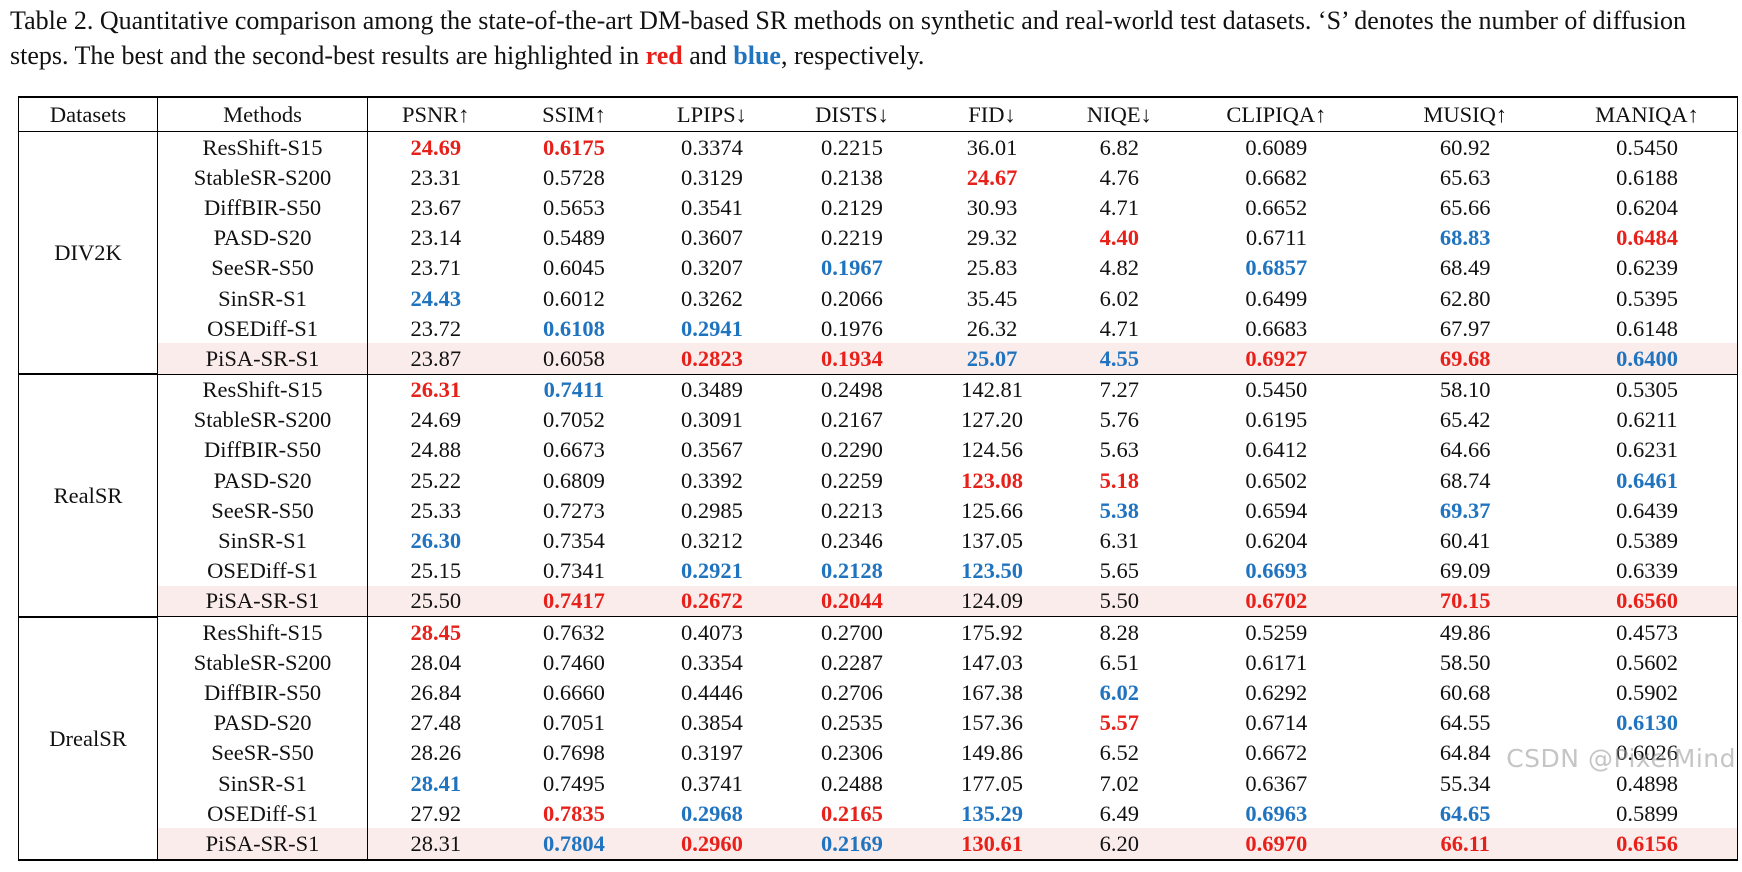  I want to click on second-best-value: 0.7804, so click(574, 843).